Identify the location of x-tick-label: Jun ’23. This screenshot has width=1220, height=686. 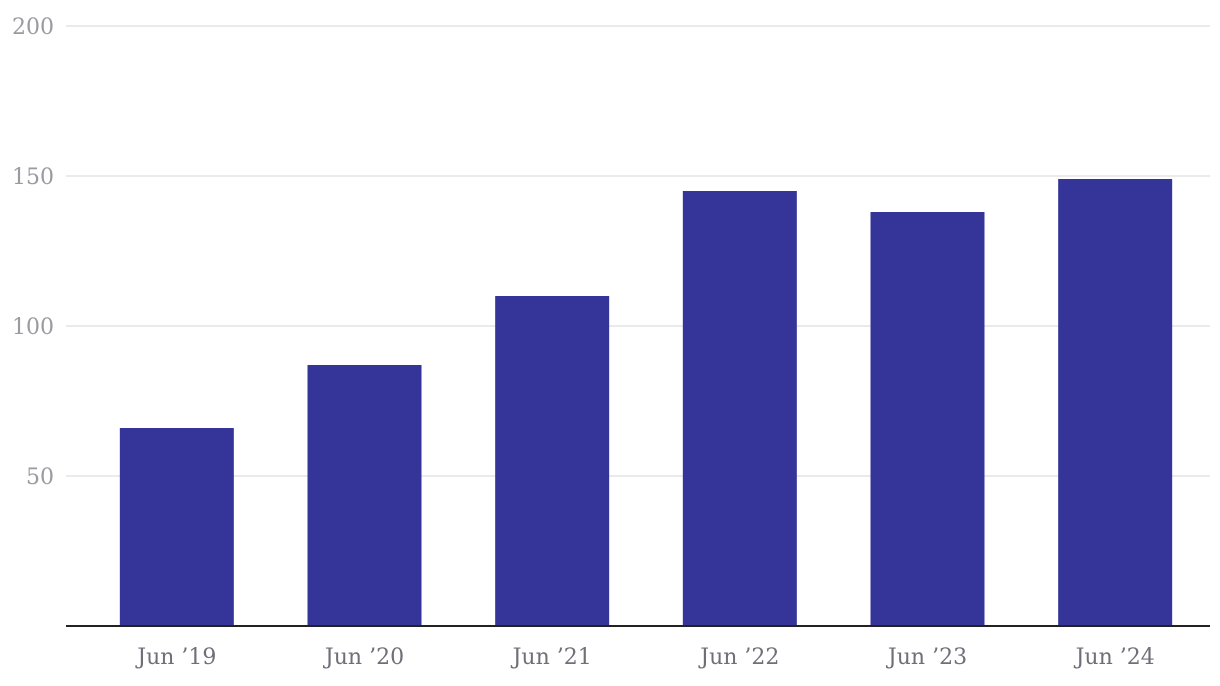
(926, 657).